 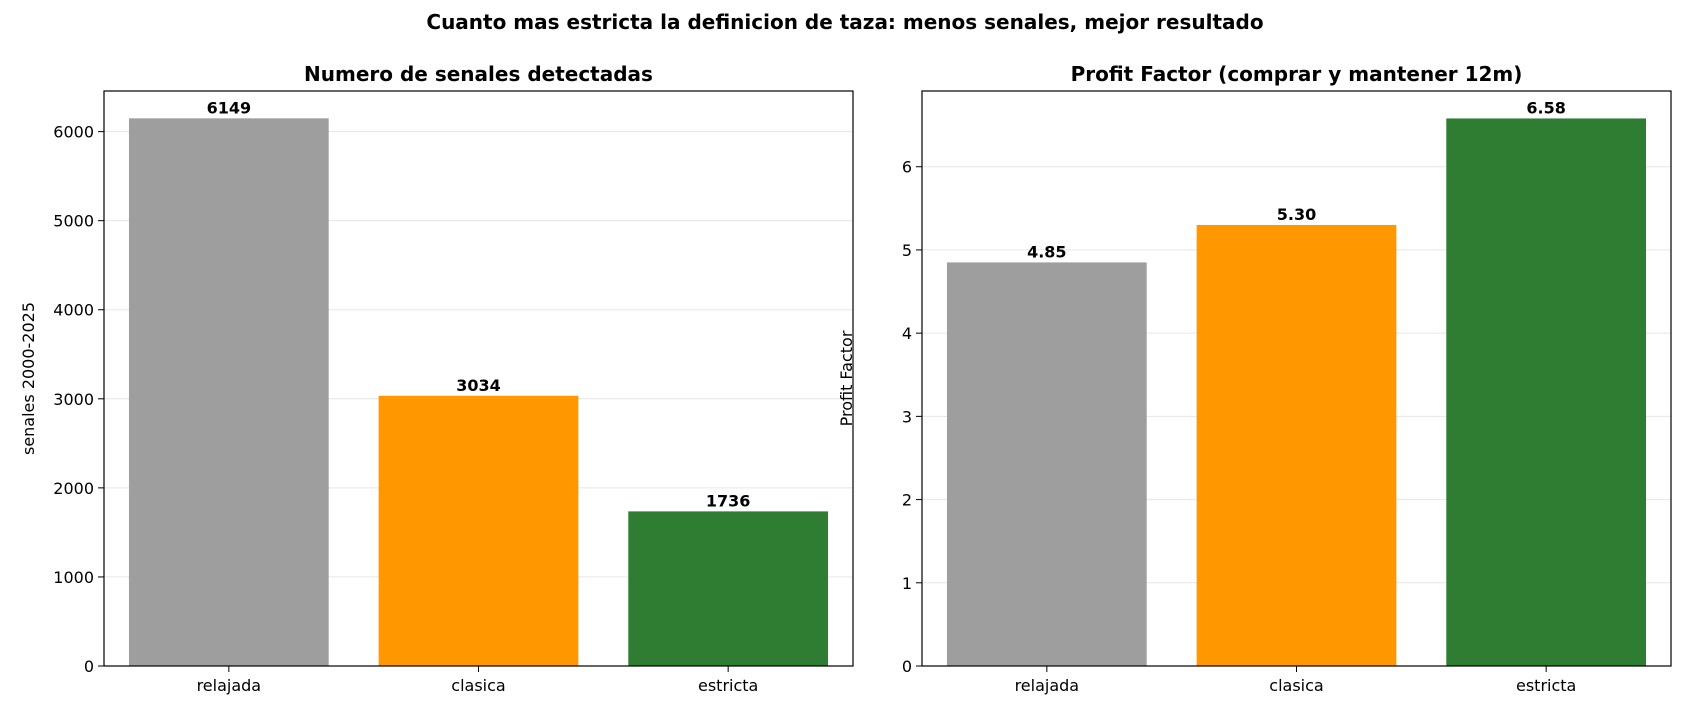 I want to click on bar-signals-relajada, so click(x=228, y=392).